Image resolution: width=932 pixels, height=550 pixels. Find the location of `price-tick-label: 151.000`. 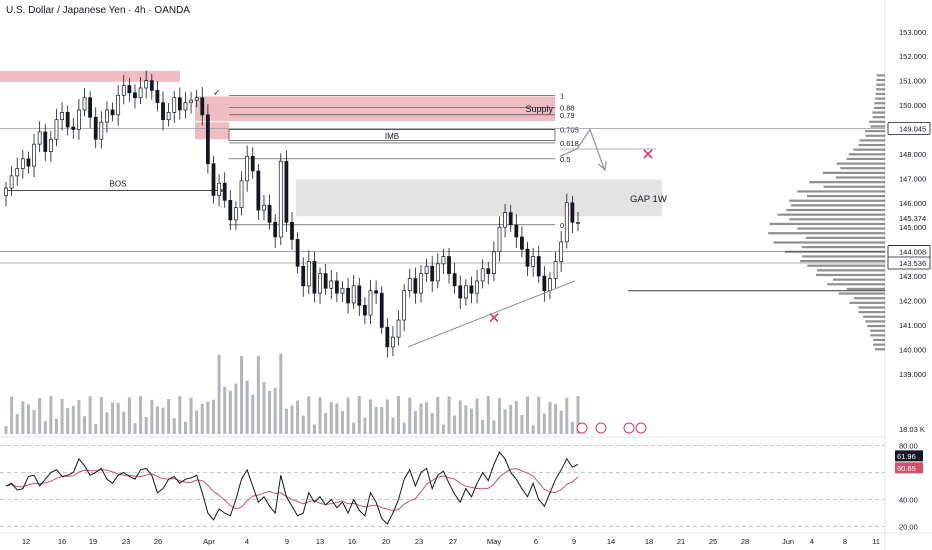

price-tick-label: 151.000 is located at coordinates (912, 81).